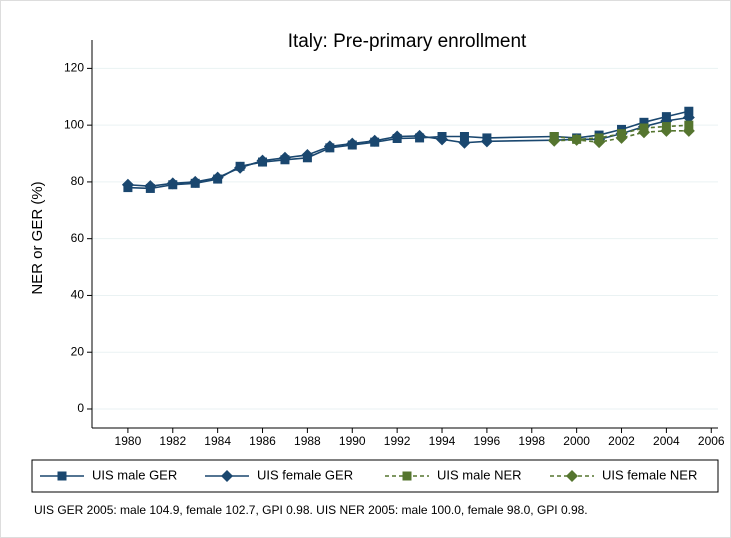  What do you see at coordinates (666, 441) in the screenshot?
I see `x-tick-label: 2004` at bounding box center [666, 441].